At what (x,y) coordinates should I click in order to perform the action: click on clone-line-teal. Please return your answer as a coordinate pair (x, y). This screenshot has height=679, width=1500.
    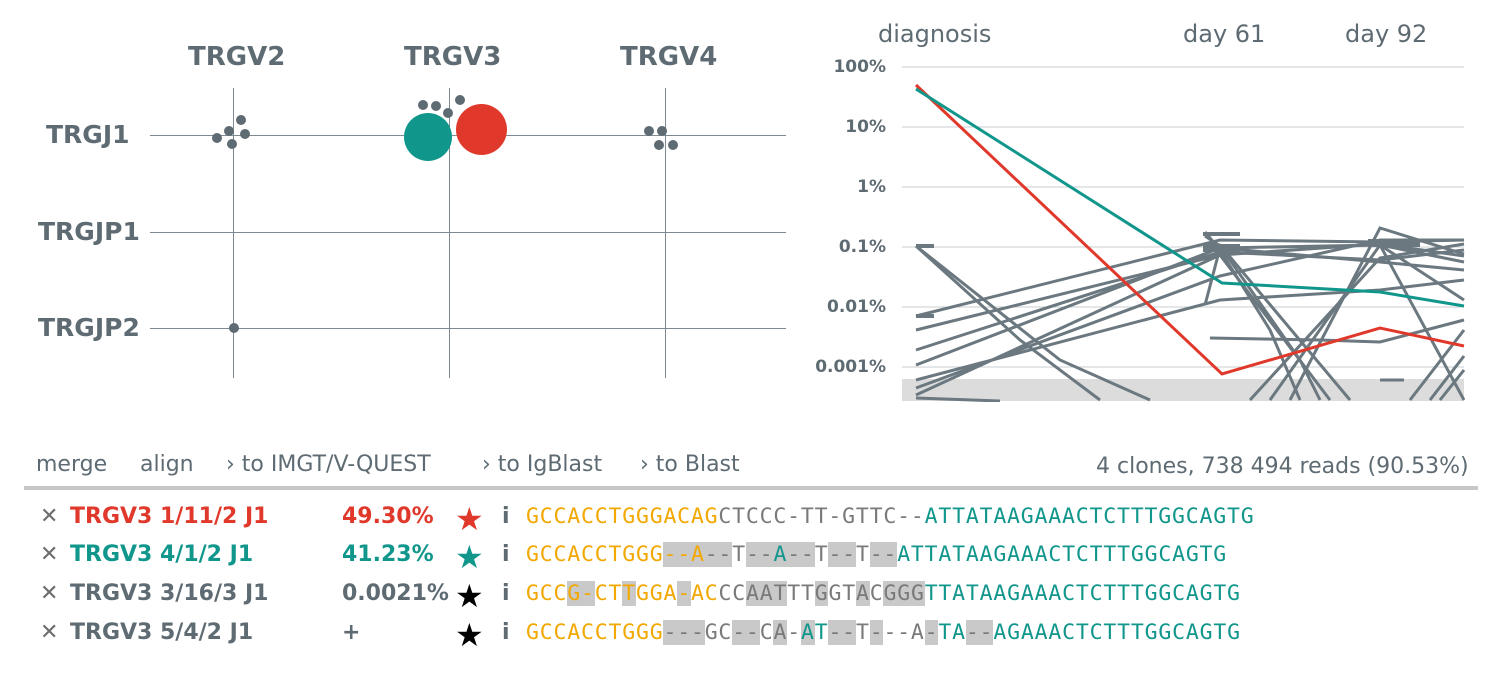
    Looking at the image, I should click on (1190, 197).